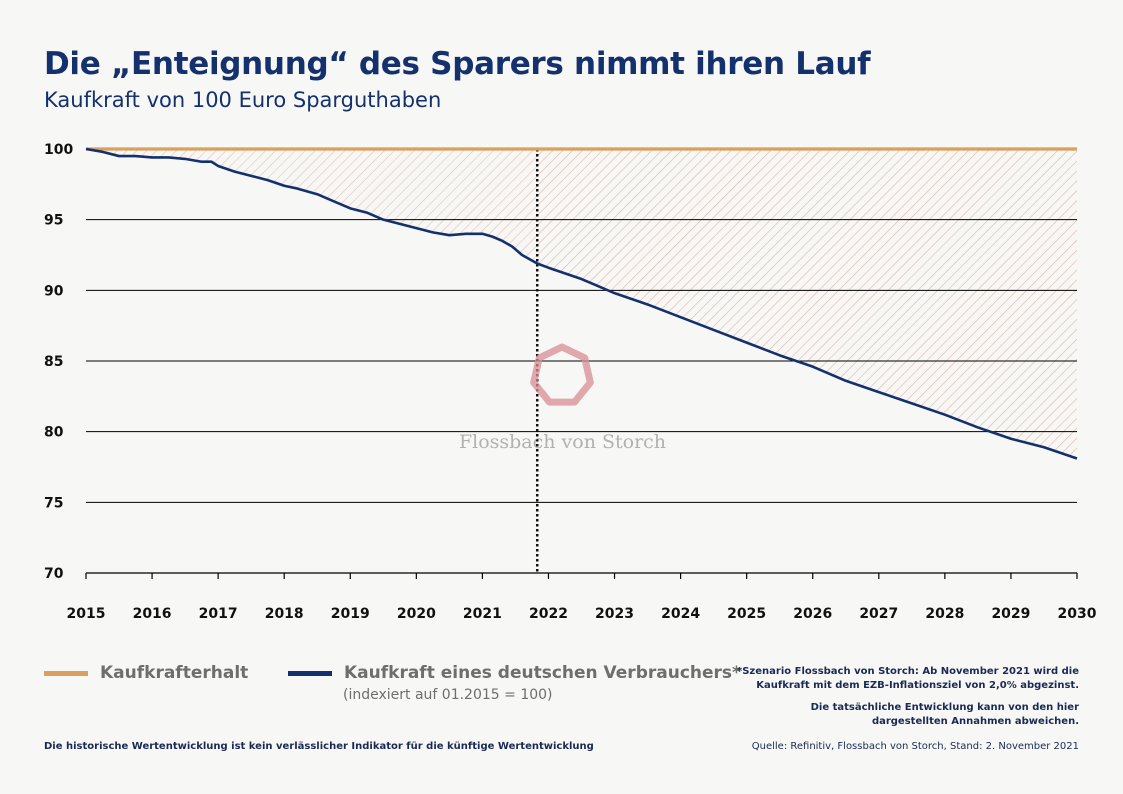  Describe the element at coordinates (310, 673) in the screenshot. I see `legend-swatch-kaufkraft` at that location.